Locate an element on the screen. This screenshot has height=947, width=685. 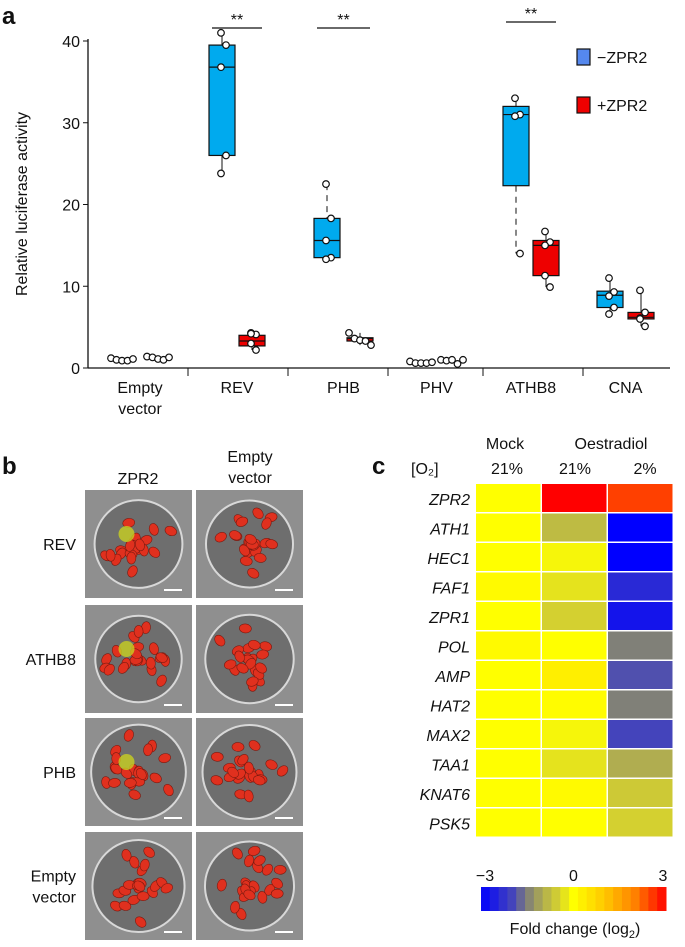
significance-label: ** is located at coordinates (237, 20).